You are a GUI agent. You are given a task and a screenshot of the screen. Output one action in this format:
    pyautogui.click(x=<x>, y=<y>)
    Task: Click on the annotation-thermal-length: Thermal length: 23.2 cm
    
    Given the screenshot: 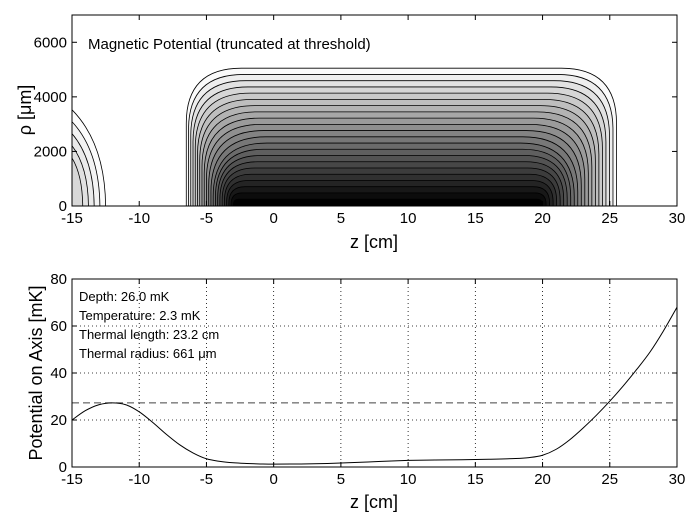 What is the action you would take?
    pyautogui.click(x=149, y=334)
    